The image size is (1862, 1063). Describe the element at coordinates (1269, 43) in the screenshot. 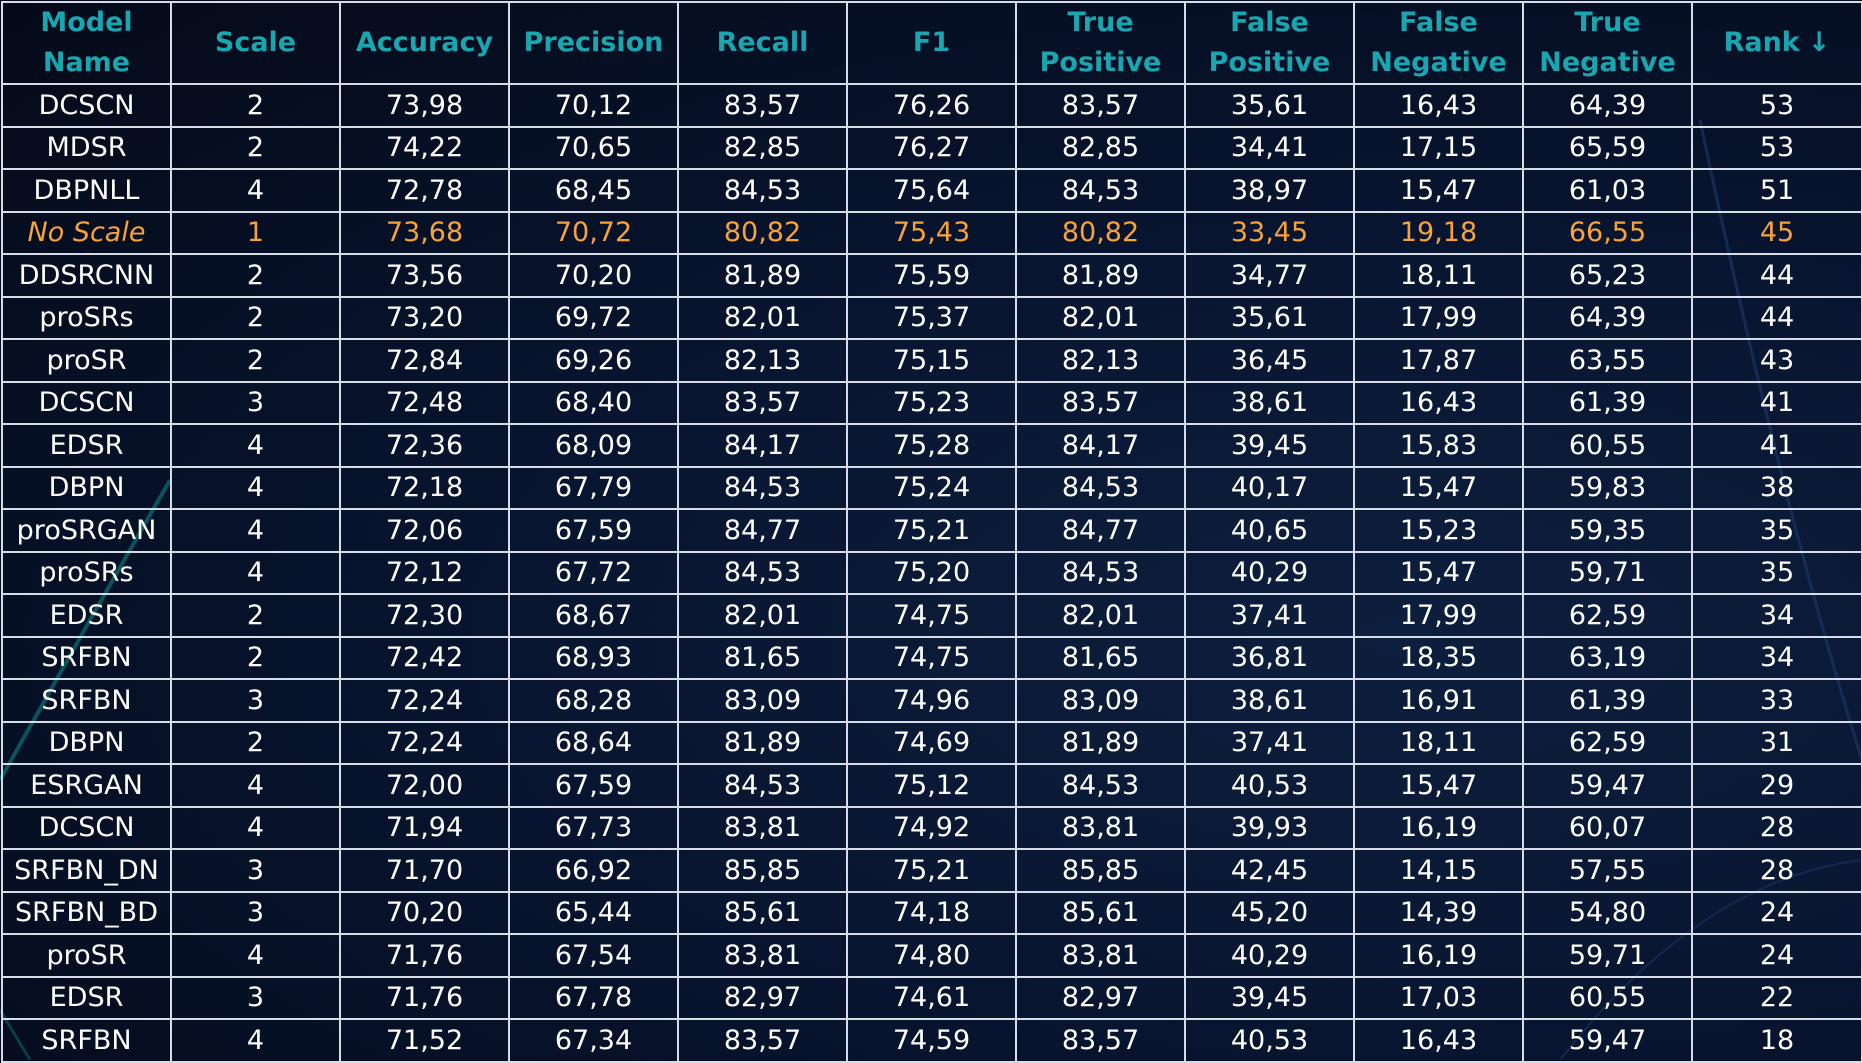

I see `column-header-false-positive: False Positive` at that location.